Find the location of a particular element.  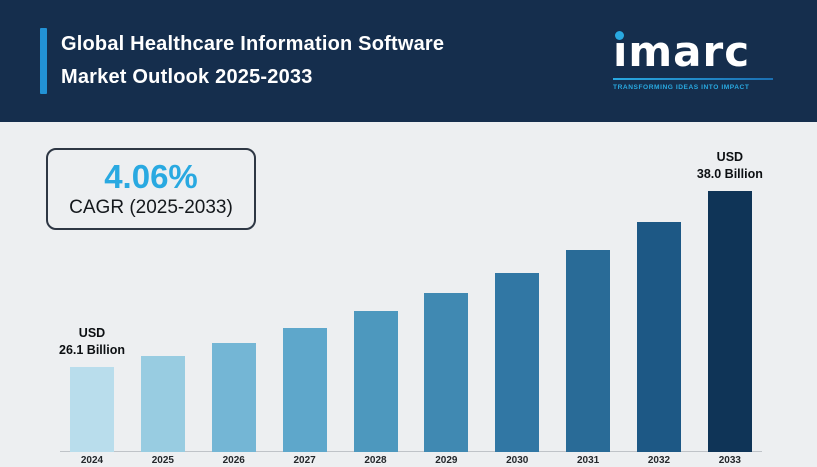

year-label-2033: 2033 is located at coordinates (729, 460).